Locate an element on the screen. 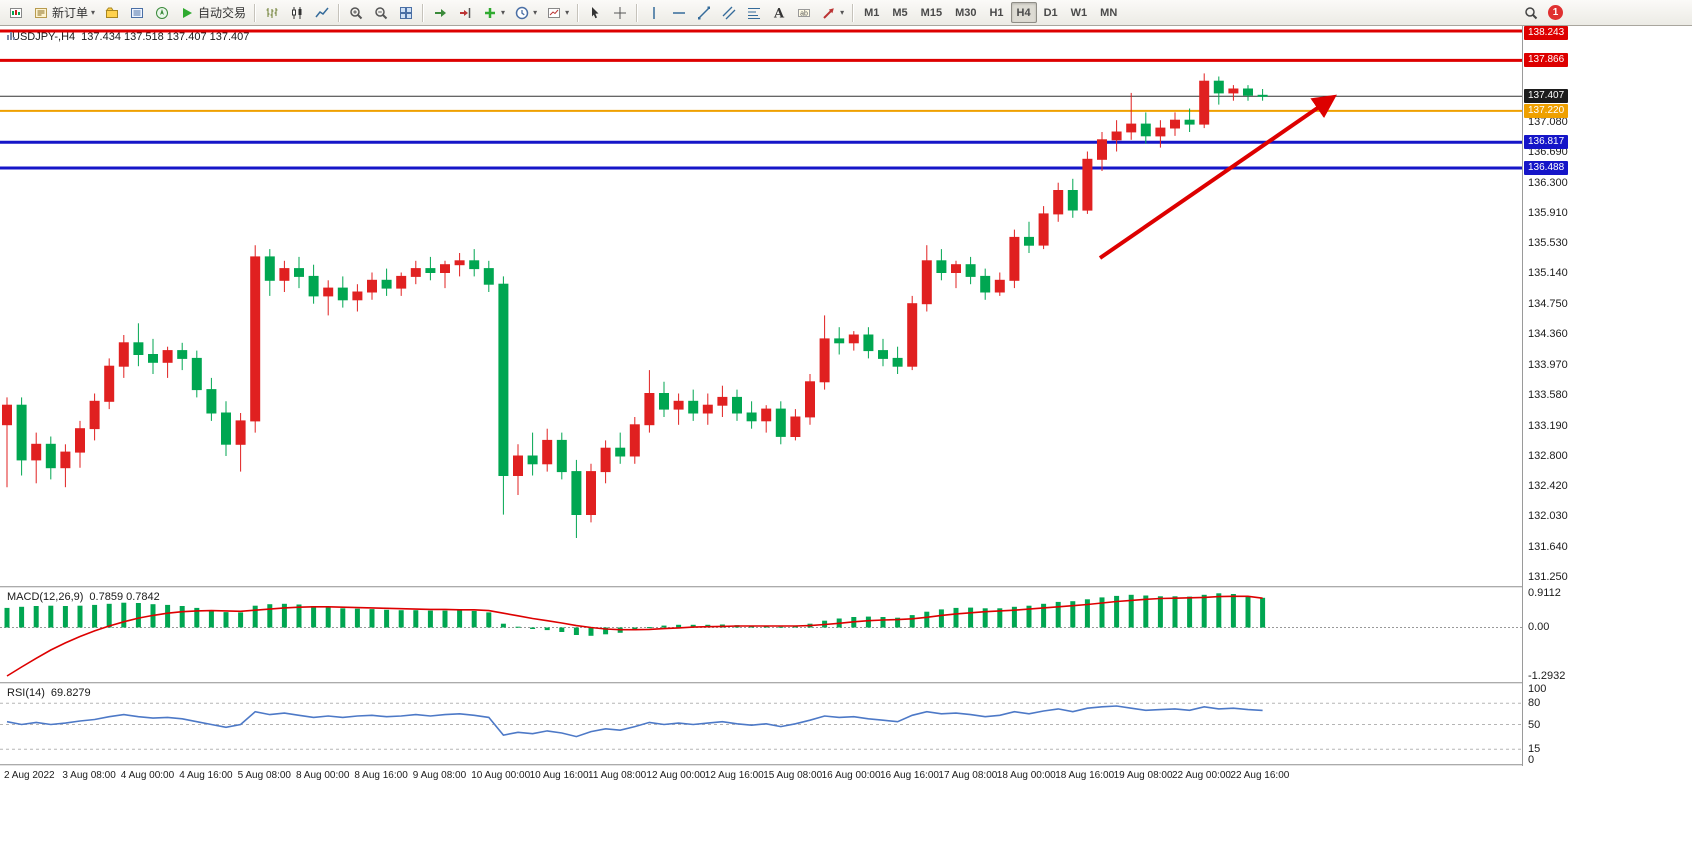 Image resolution: width=1692 pixels, height=848 pixels. chart-shift-button is located at coordinates (465, 12).